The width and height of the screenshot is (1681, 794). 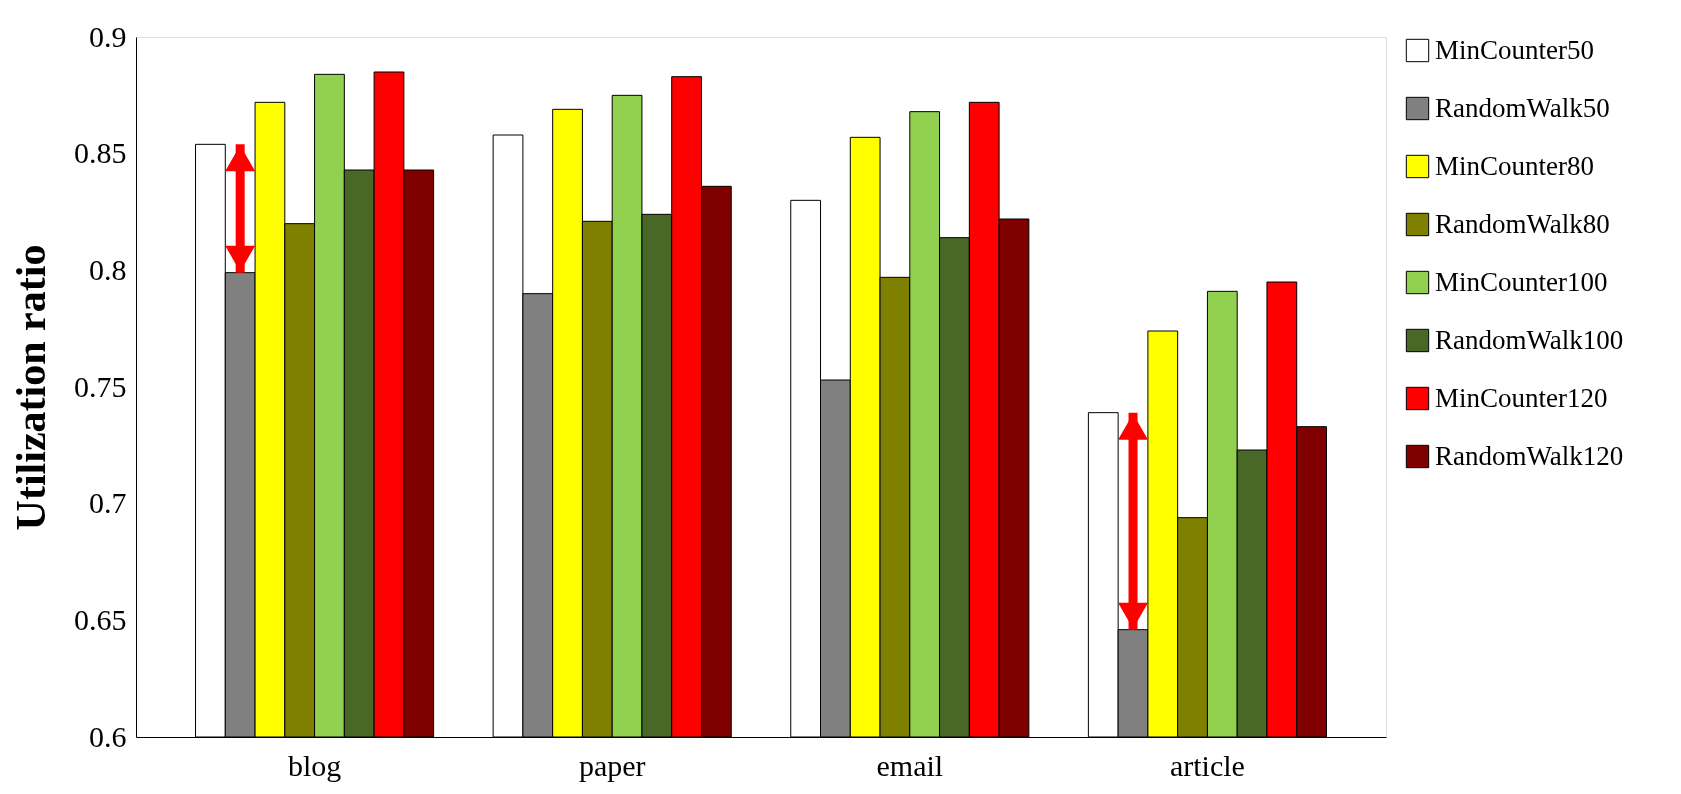 I want to click on y-tick-label: 0.85, so click(x=100, y=153).